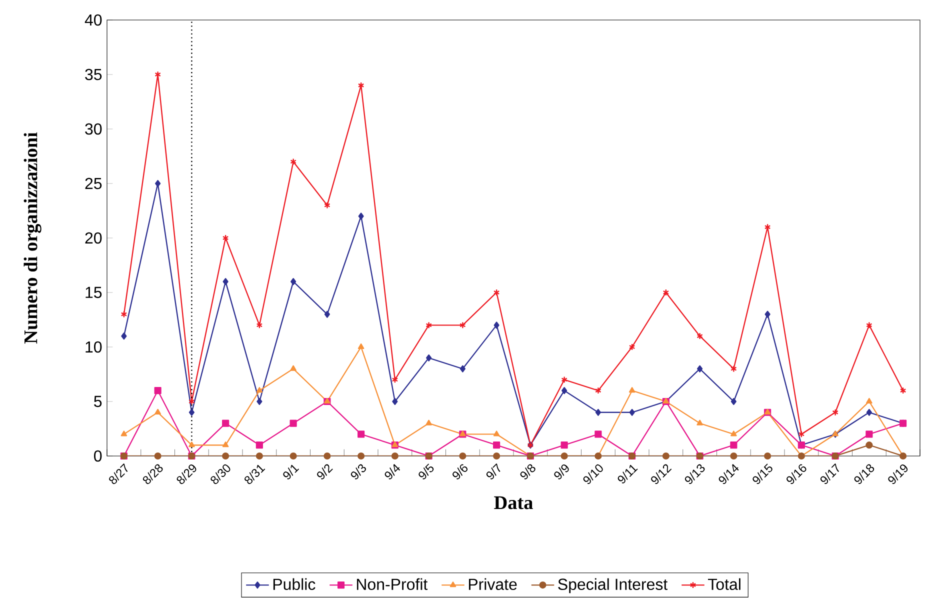 This screenshot has width=926, height=603. What do you see at coordinates (460, 472) in the screenshot?
I see `x-tick-label: 9/6` at bounding box center [460, 472].